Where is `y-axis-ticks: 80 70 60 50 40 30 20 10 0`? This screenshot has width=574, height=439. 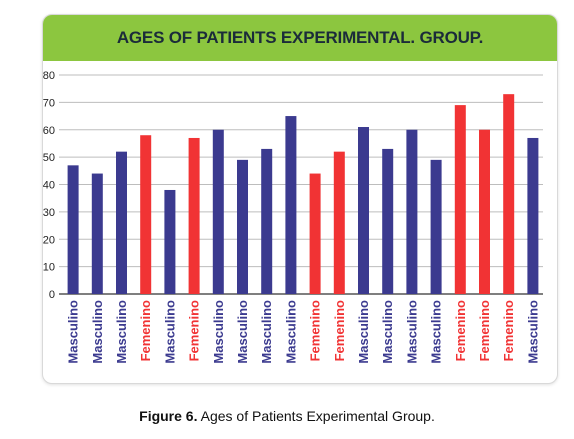 y-axis-ticks: 80 70 60 50 40 30 20 10 0 is located at coordinates (49, 185).